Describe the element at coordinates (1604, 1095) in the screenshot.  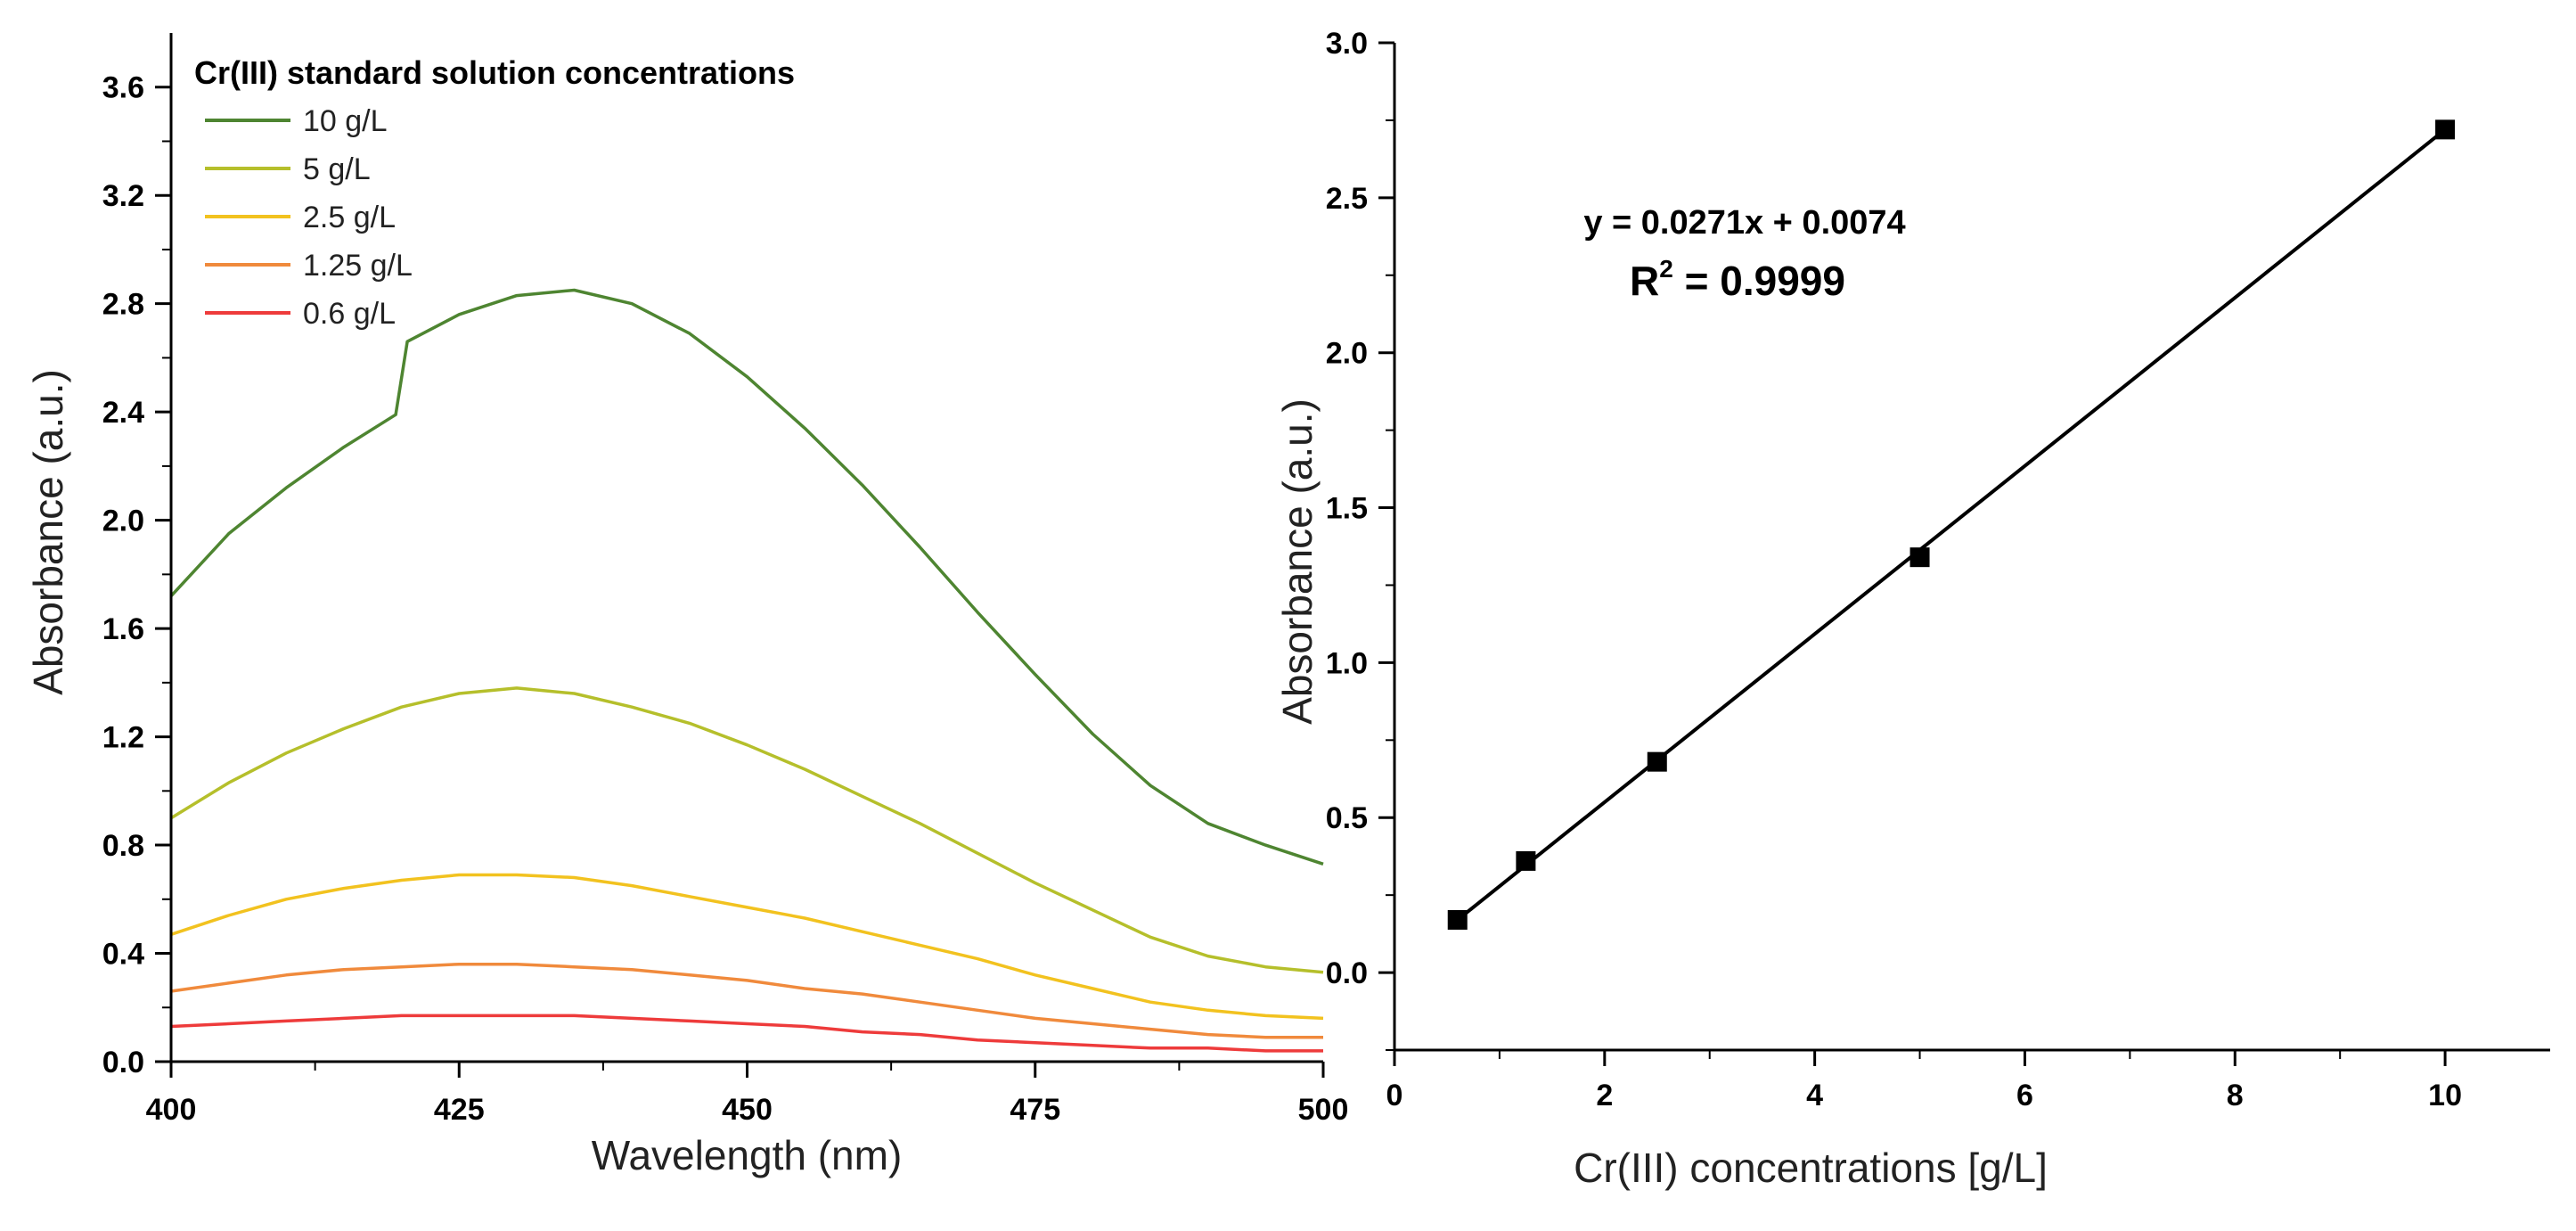
I see `calibration-x-tick-label: 2` at that location.